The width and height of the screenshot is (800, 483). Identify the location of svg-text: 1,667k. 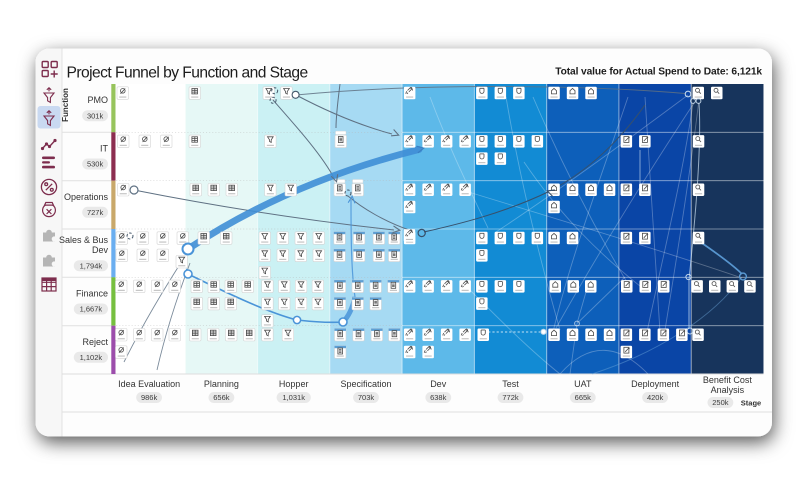
(91, 309).